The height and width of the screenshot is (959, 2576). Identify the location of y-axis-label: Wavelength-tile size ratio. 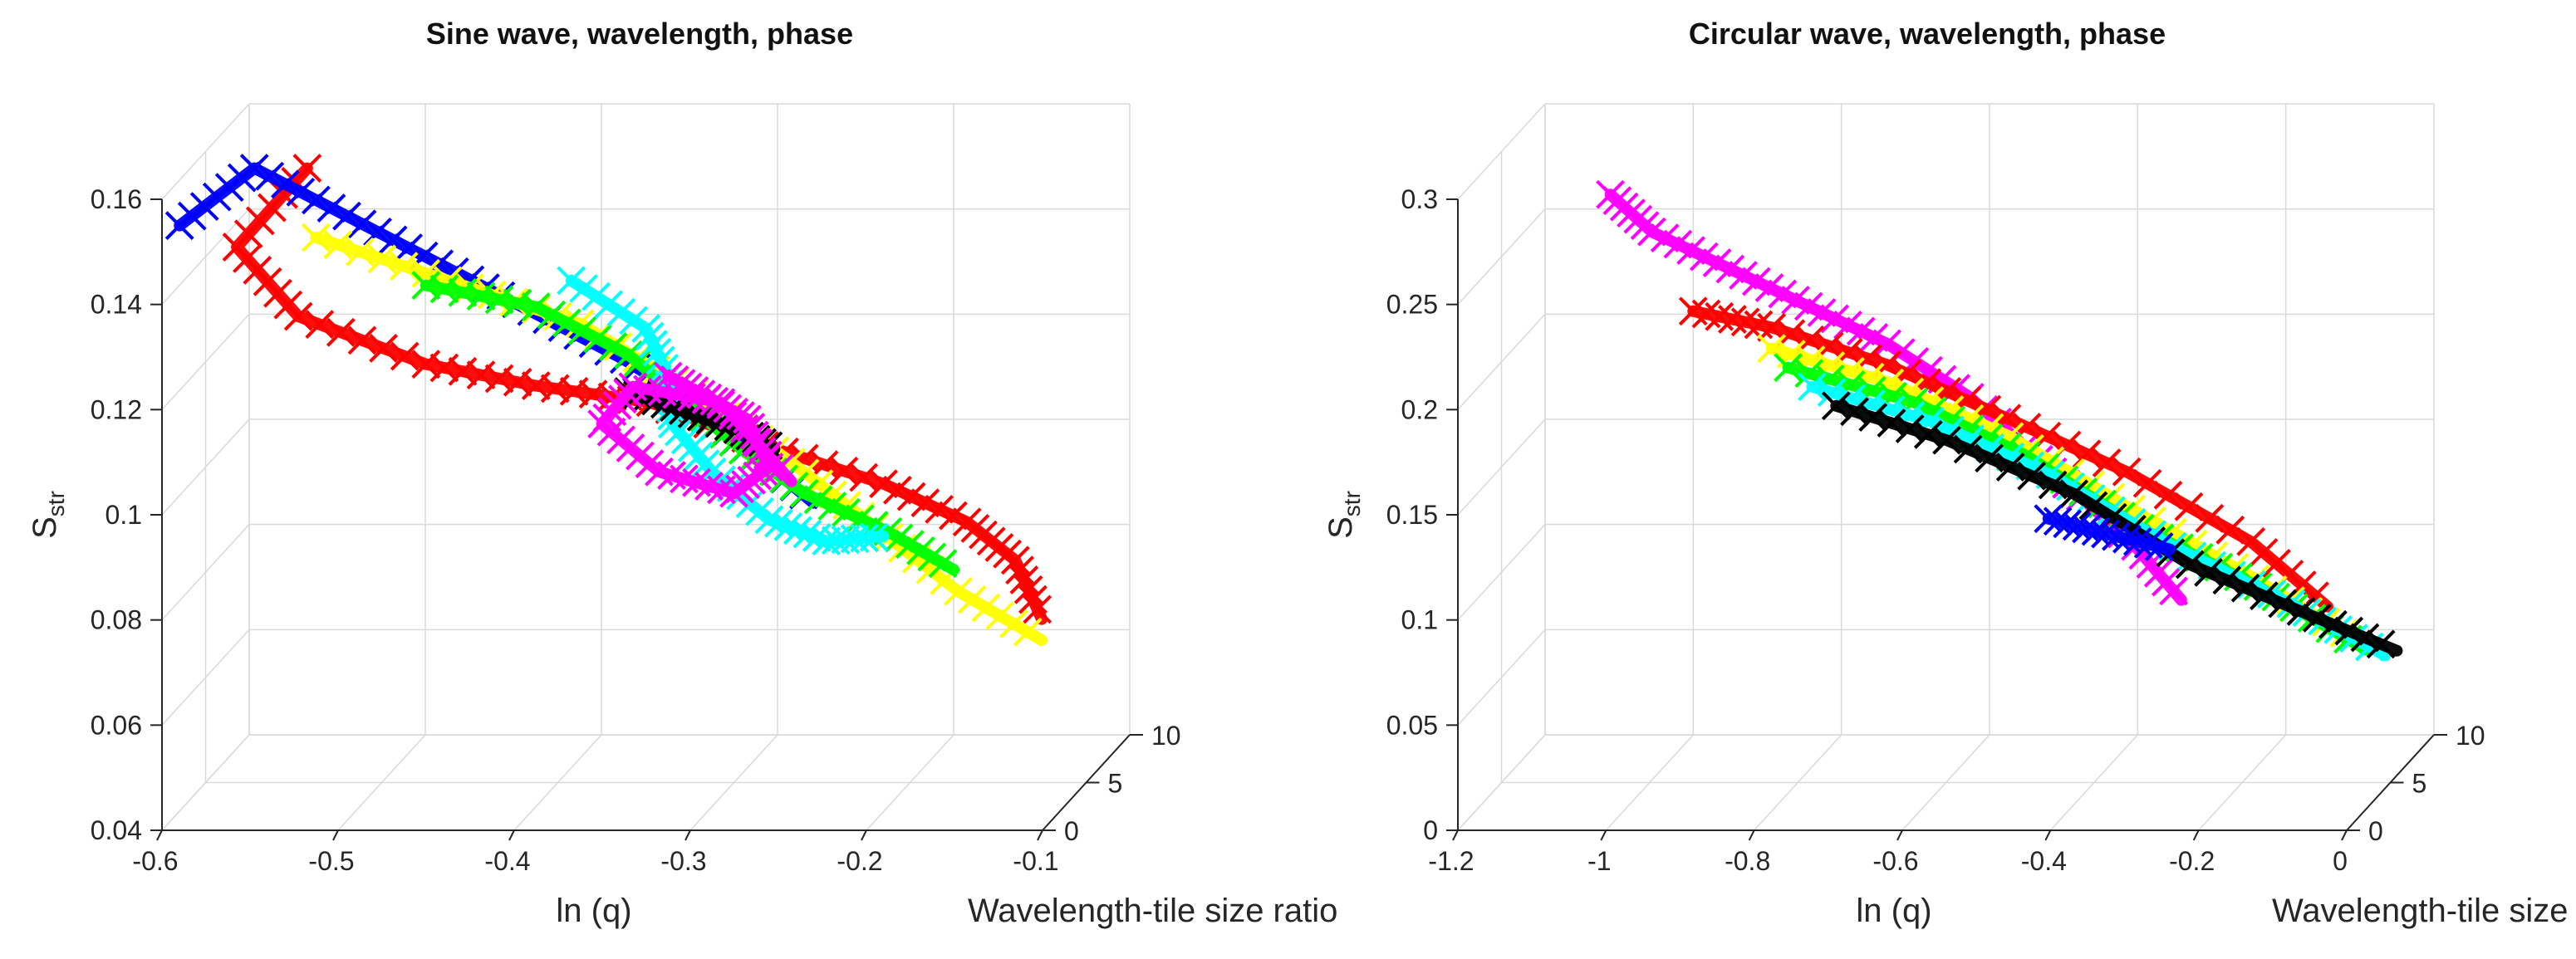
(1152, 911).